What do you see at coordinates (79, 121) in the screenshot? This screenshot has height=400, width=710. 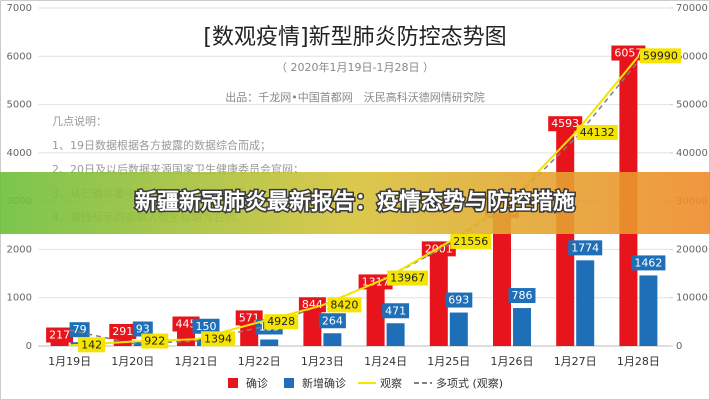 I see `note: 几点说明：` at bounding box center [79, 121].